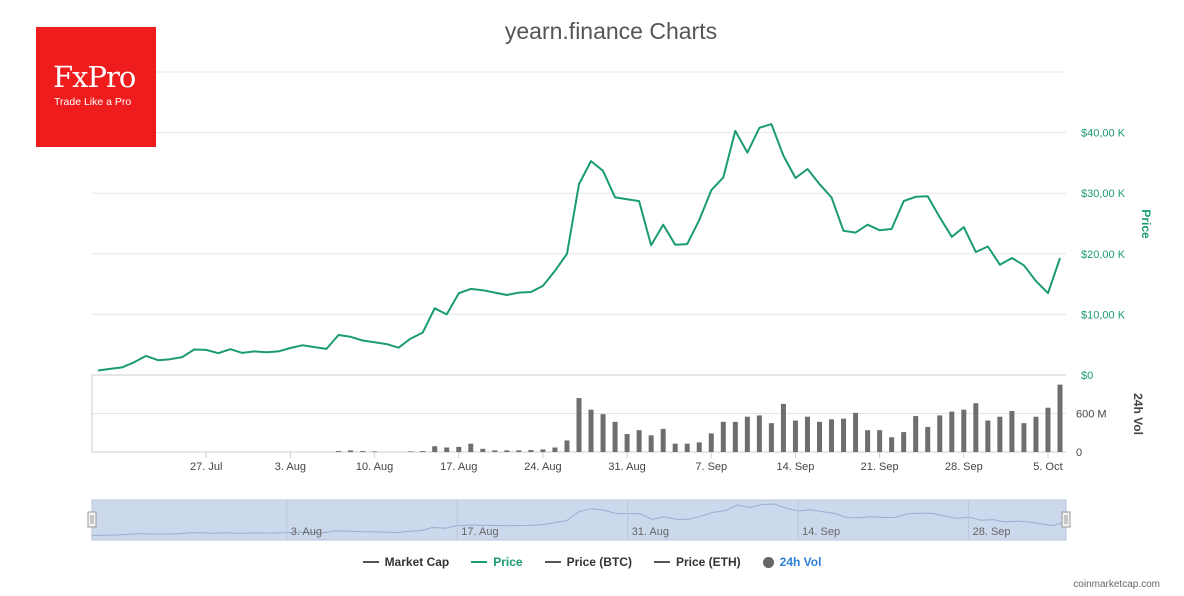  Describe the element at coordinates (1087, 376) in the screenshot. I see `price-tick-label: $0` at that location.